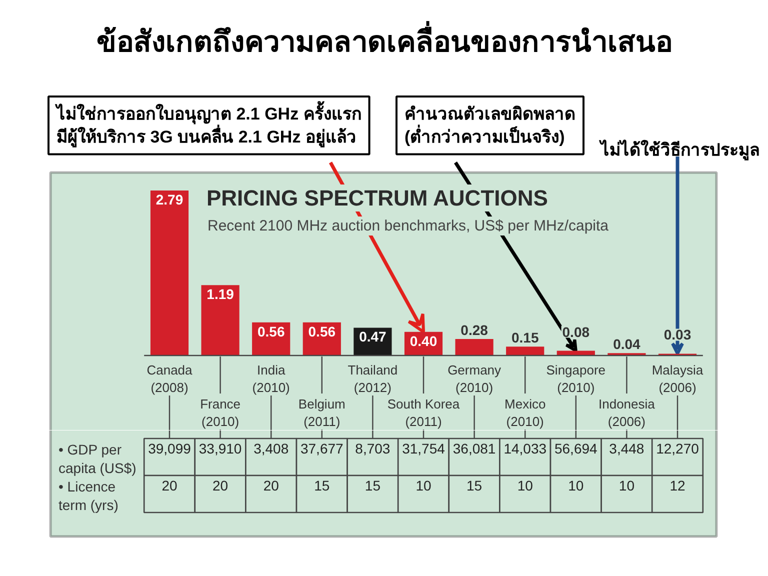  I want to click on data-label: 36,081, so click(474, 448).